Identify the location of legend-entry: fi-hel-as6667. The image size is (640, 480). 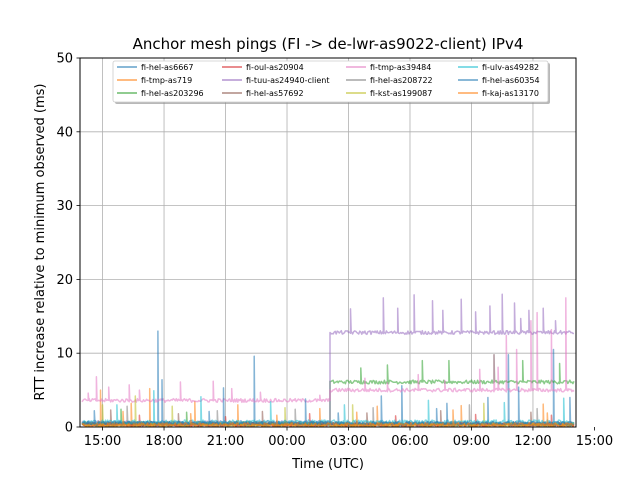
(167, 67).